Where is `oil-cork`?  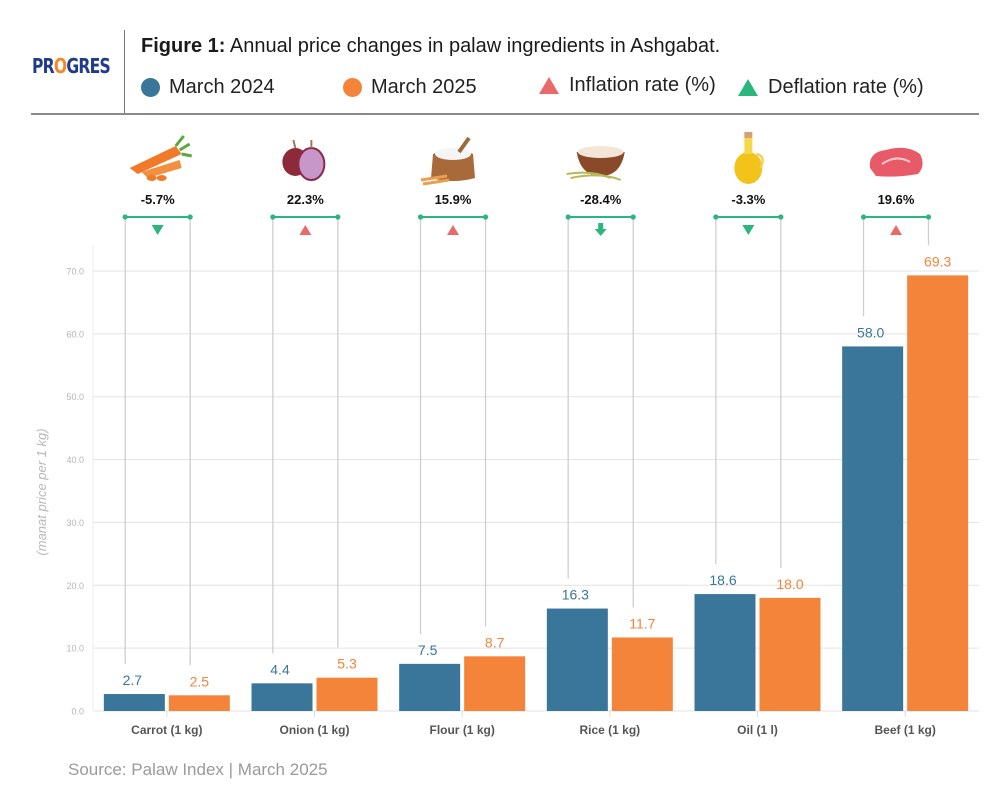
oil-cork is located at coordinates (748, 135).